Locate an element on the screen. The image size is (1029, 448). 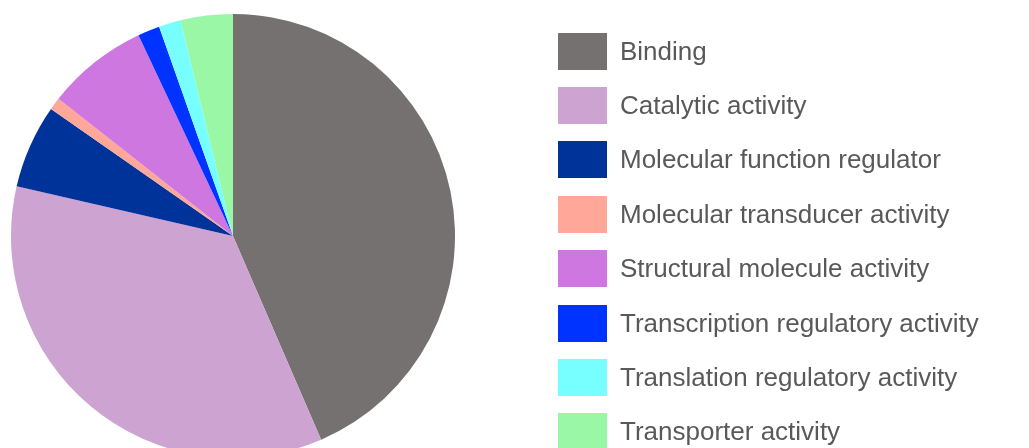
legend-label: Transporter activity is located at coordinates (730, 432).